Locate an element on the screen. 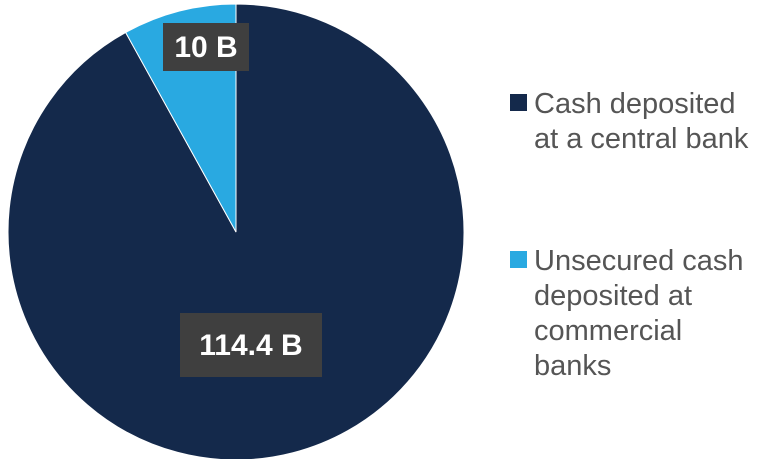 This screenshot has height=459, width=771. legend-label-line: banks is located at coordinates (572, 366).